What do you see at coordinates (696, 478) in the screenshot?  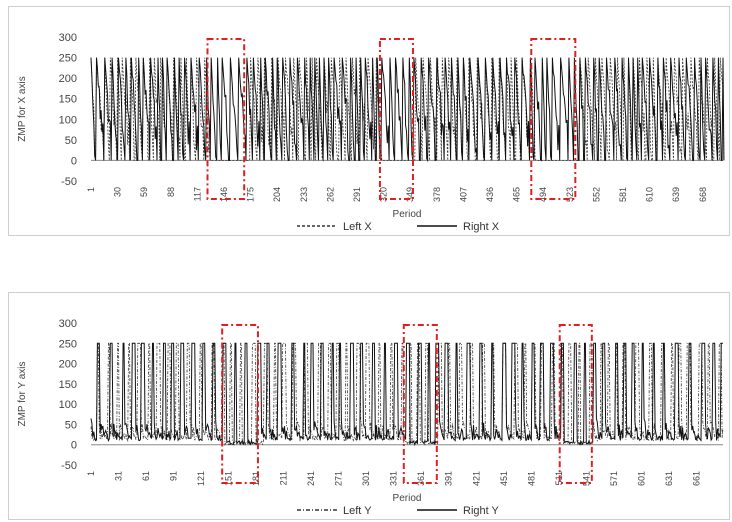 I see `x-tick-label: 661` at bounding box center [696, 478].